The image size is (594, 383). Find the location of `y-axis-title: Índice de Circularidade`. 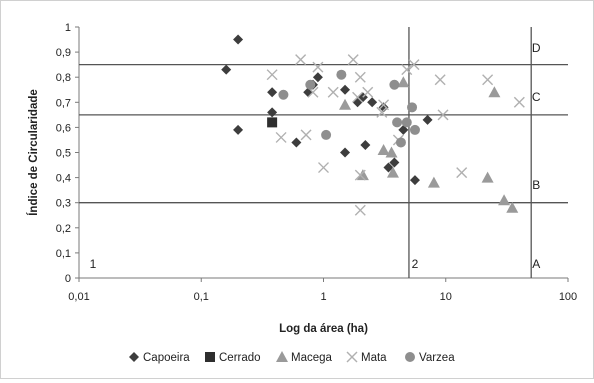

y-axis-title: Índice de Circularidade is located at coordinates (33, 152).